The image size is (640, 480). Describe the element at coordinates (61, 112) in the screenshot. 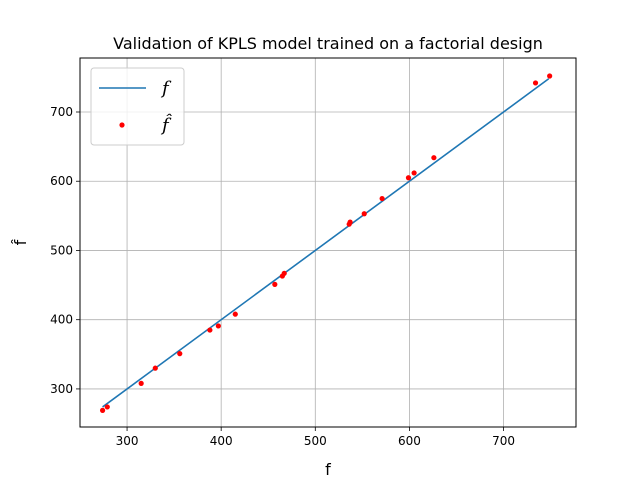

I see `y-tick-label: 700` at that location.